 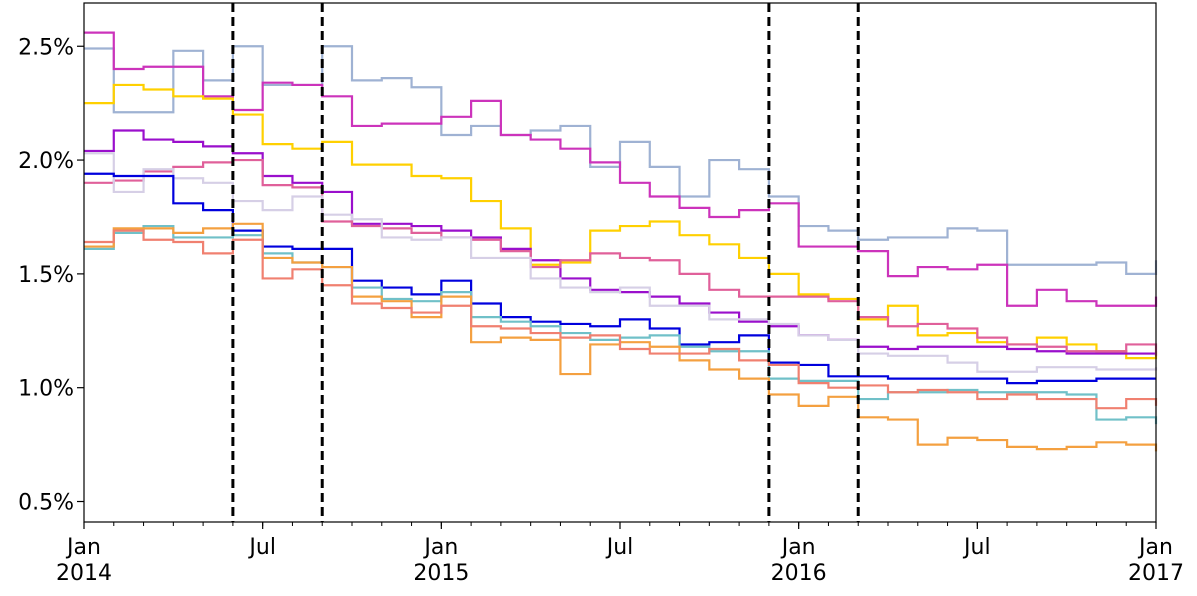 I want to click on y-tick-label: 0.5%, so click(x=46, y=503).